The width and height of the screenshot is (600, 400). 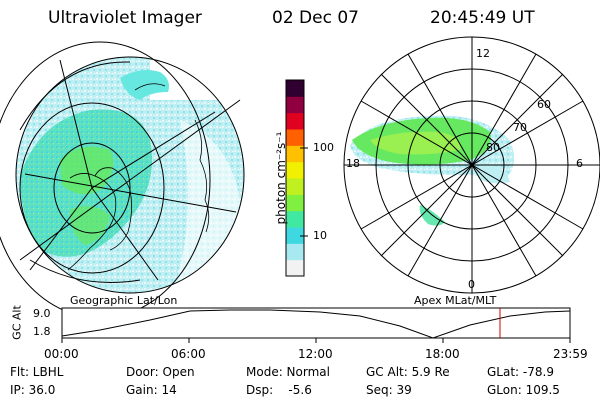 I want to click on mlat-label-70: 70, so click(x=520, y=127).